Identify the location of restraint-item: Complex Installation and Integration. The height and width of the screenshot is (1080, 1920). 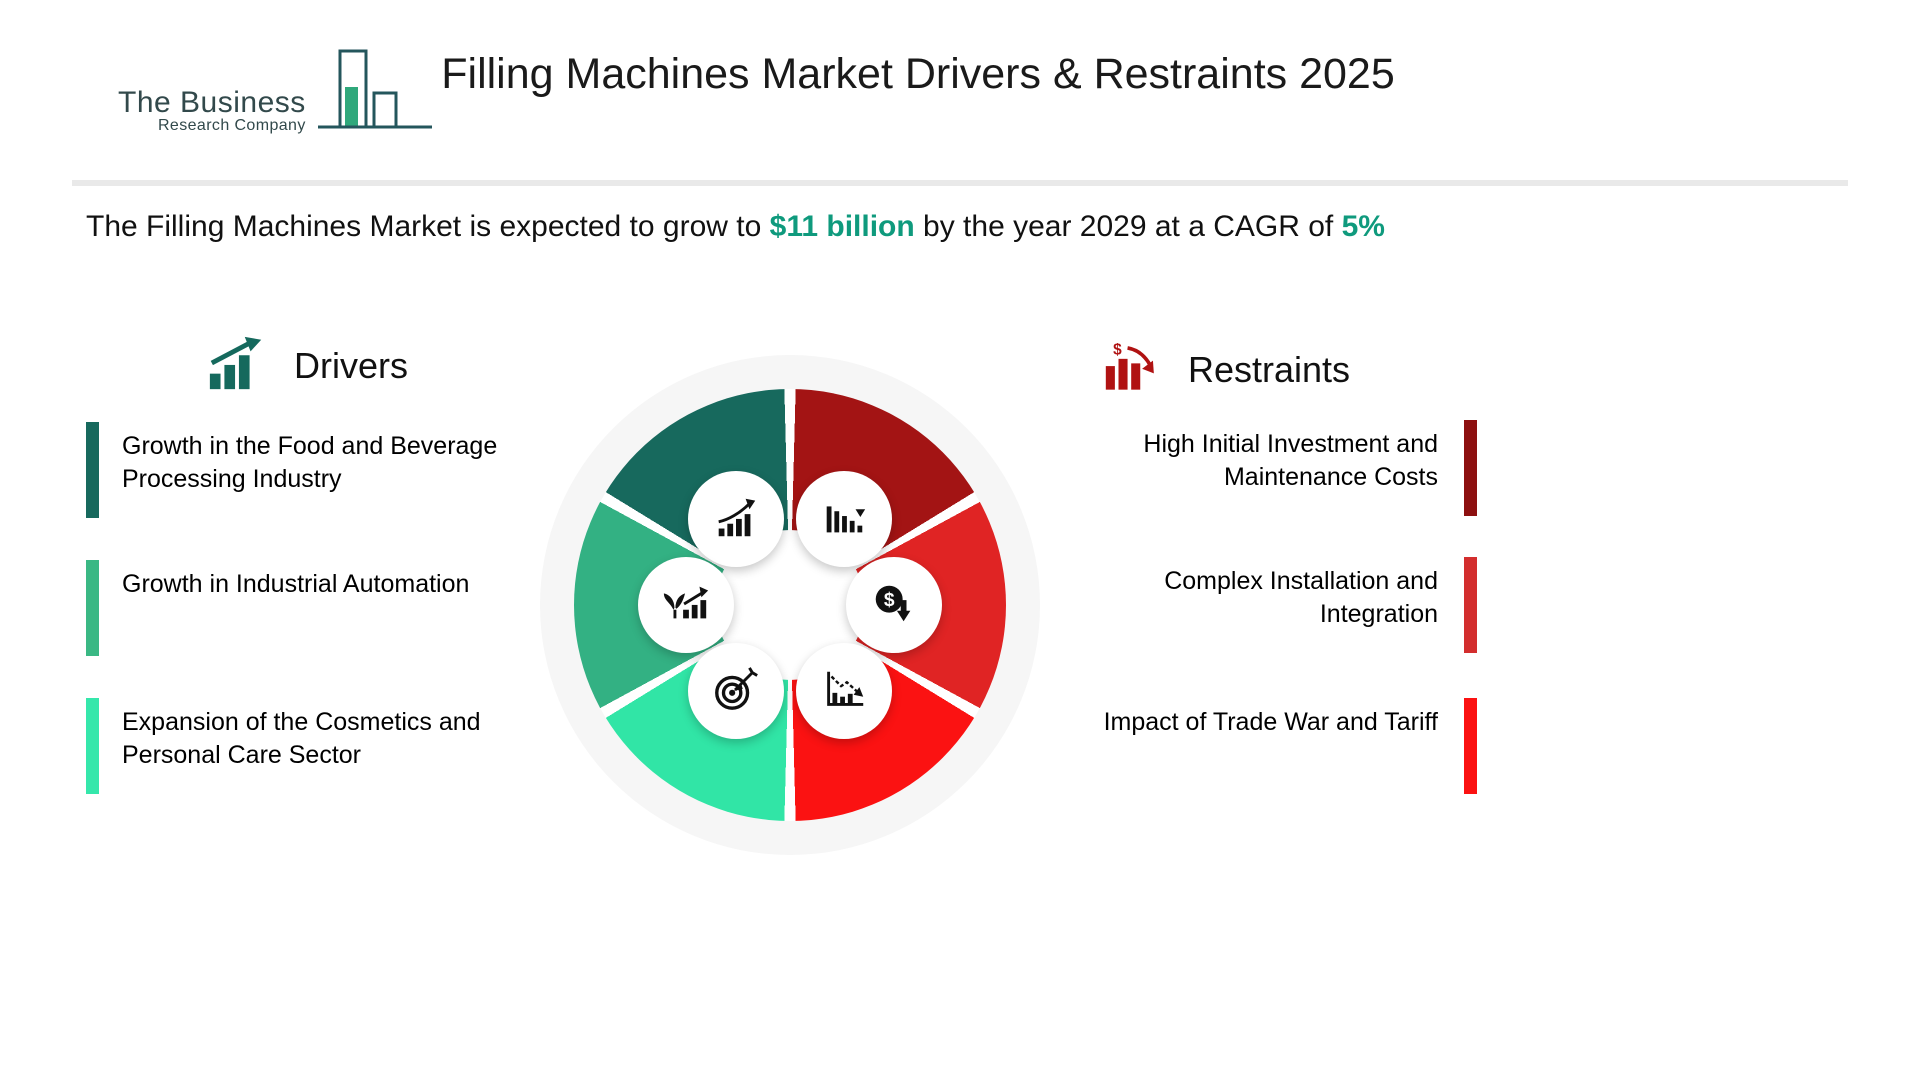
(1277, 605).